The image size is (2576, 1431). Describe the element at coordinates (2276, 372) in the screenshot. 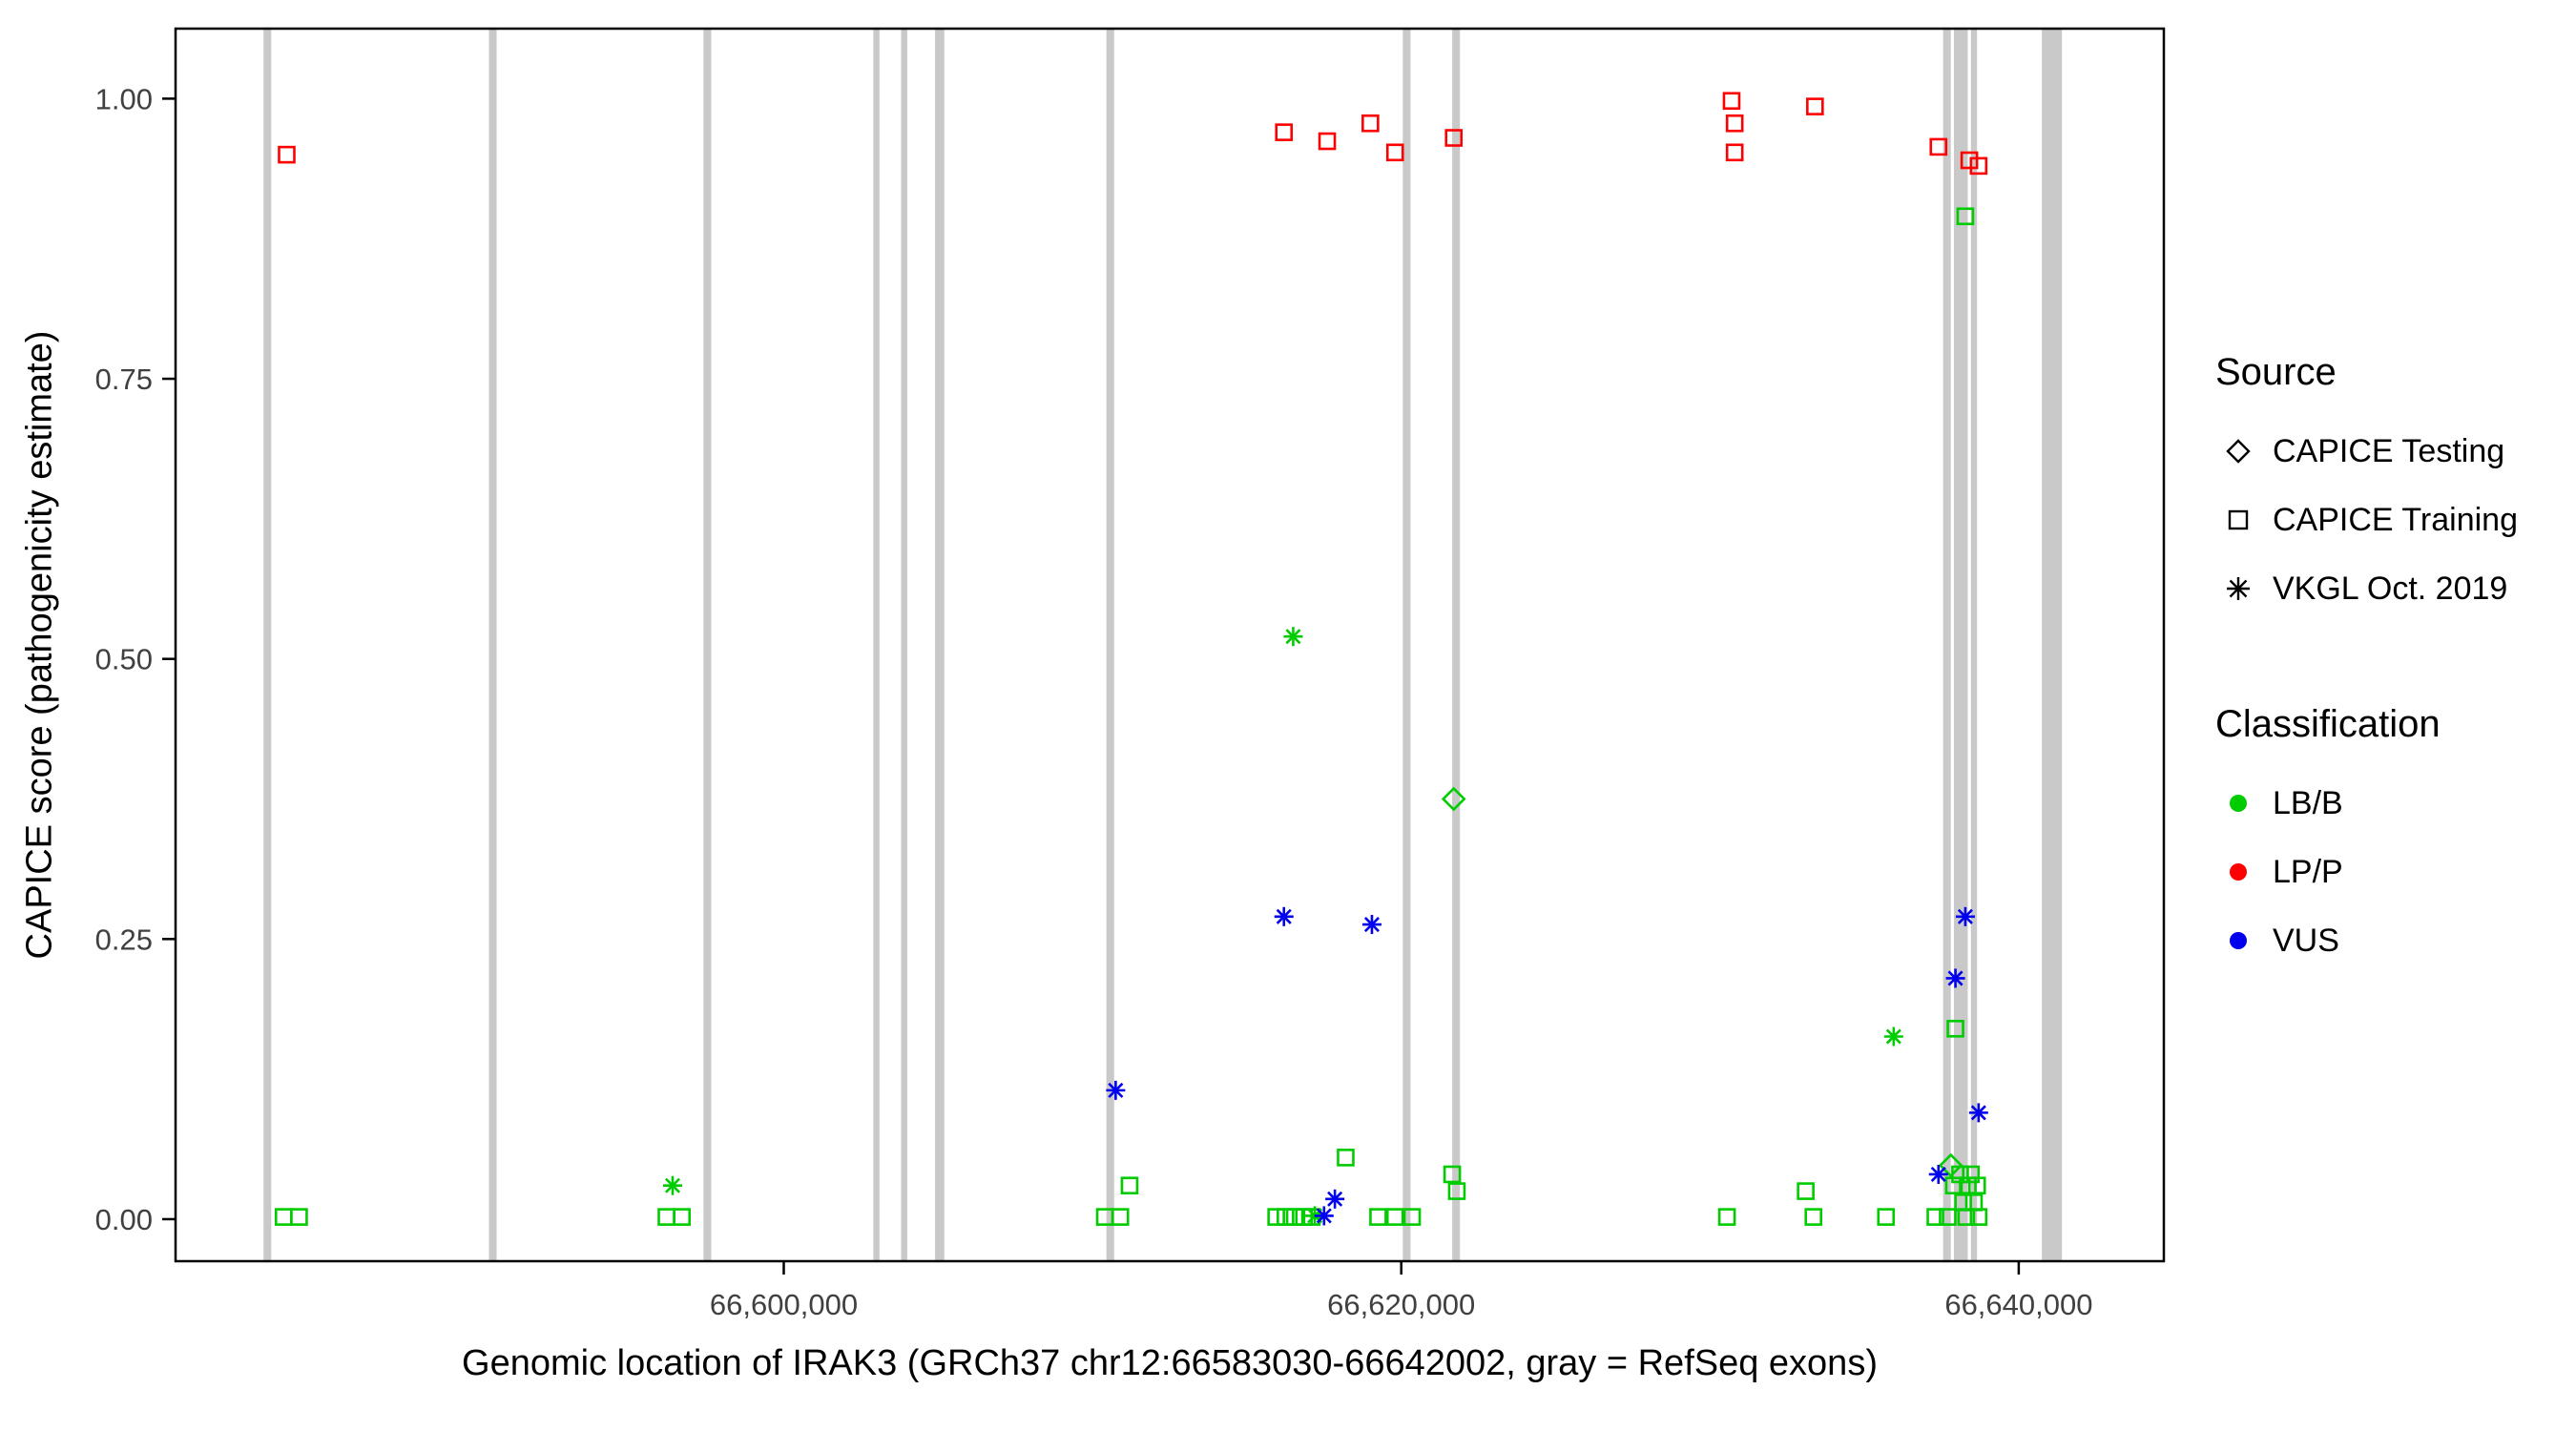

I see `legend-source-title: Source` at that location.